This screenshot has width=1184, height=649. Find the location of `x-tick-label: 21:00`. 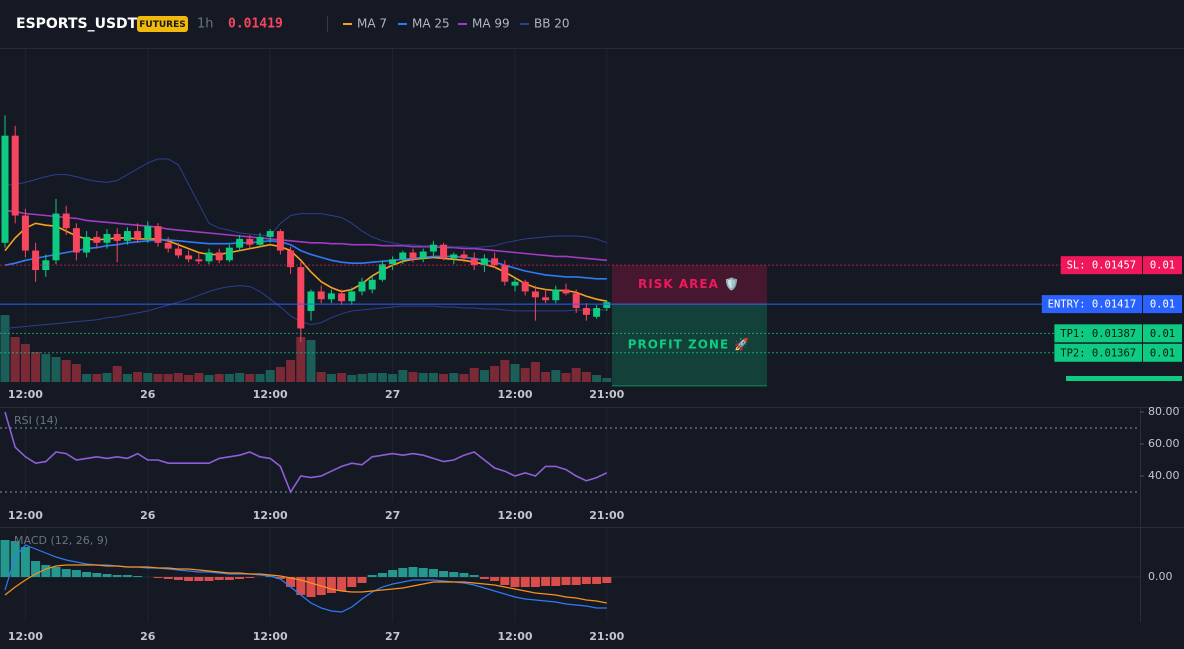

x-tick-label: 21:00 is located at coordinates (606, 394).